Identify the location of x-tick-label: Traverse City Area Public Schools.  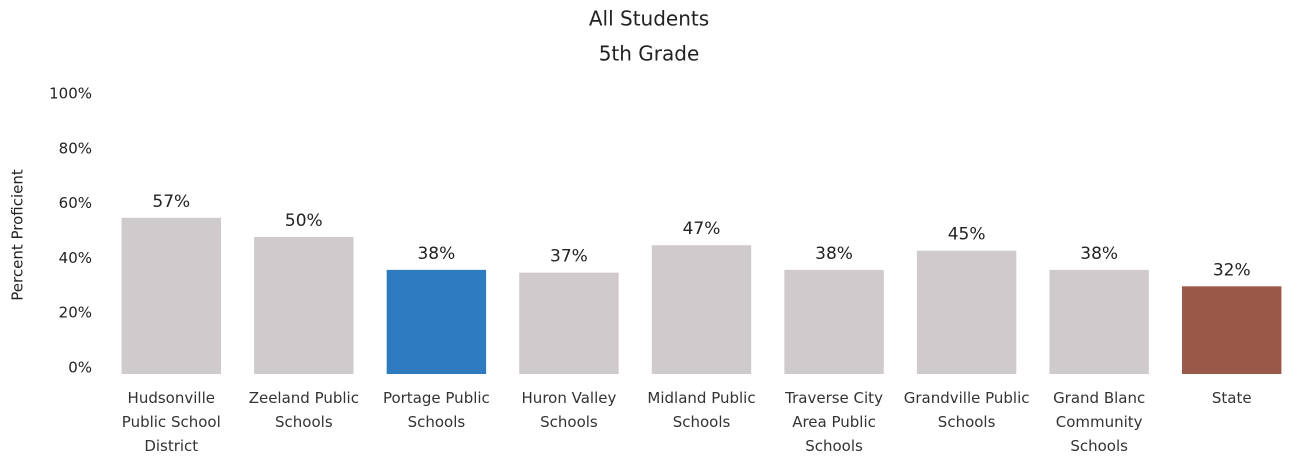
(834, 422).